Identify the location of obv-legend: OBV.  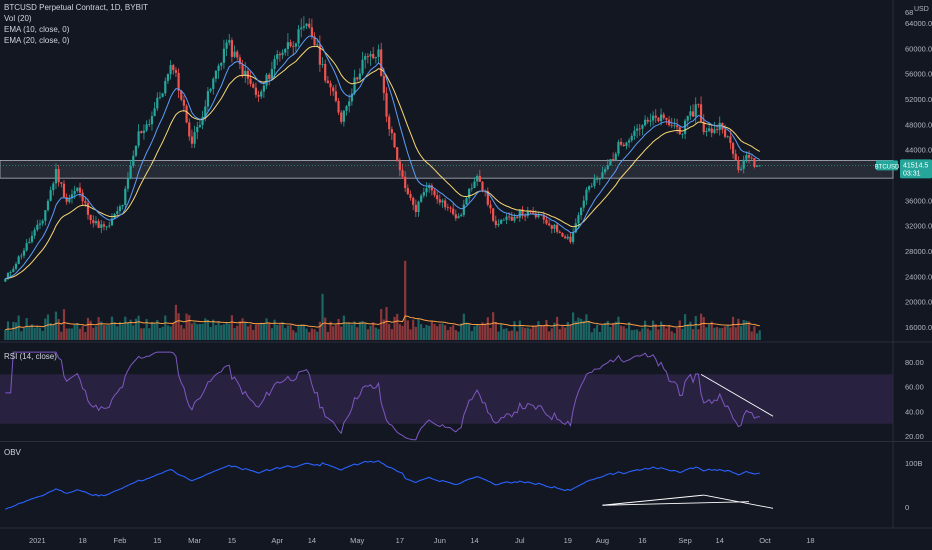
(12, 452).